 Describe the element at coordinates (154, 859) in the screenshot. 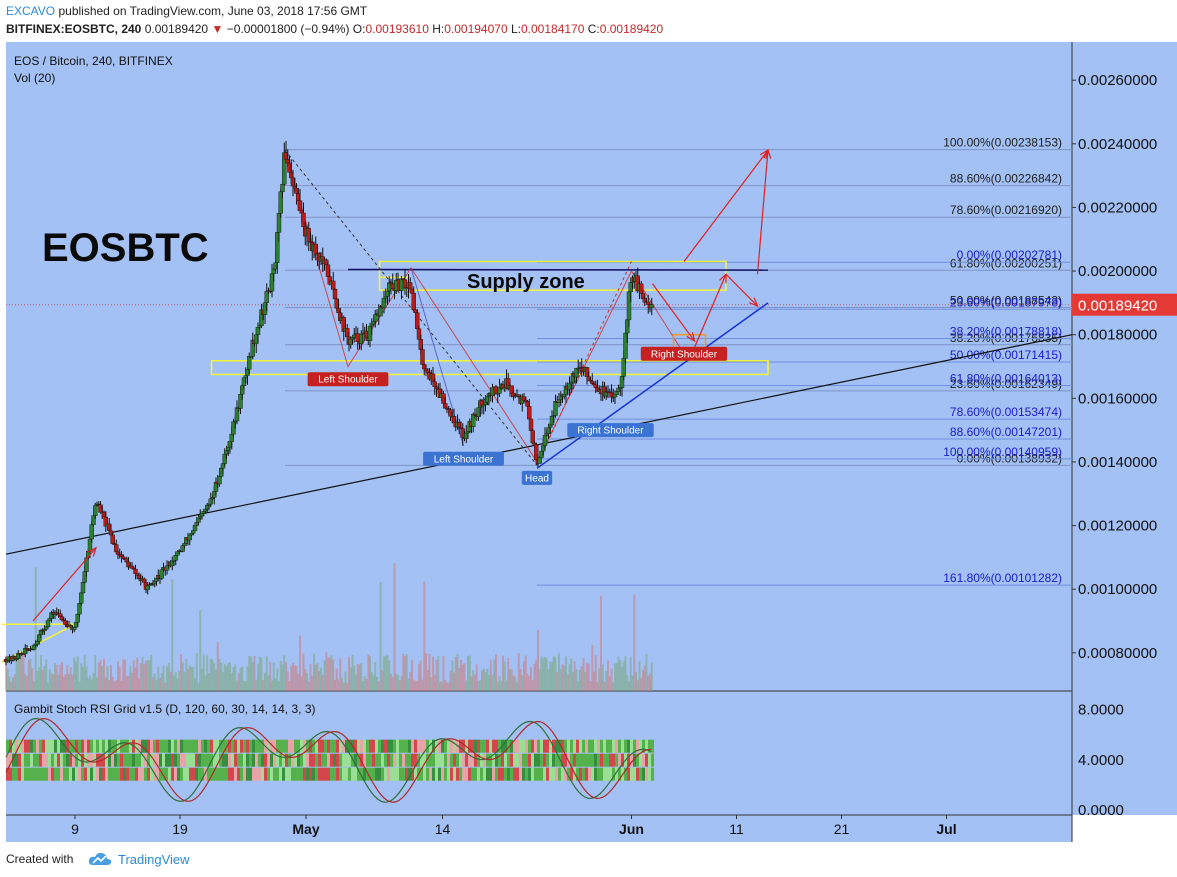

I see `tradingview-link: TradingView` at that location.